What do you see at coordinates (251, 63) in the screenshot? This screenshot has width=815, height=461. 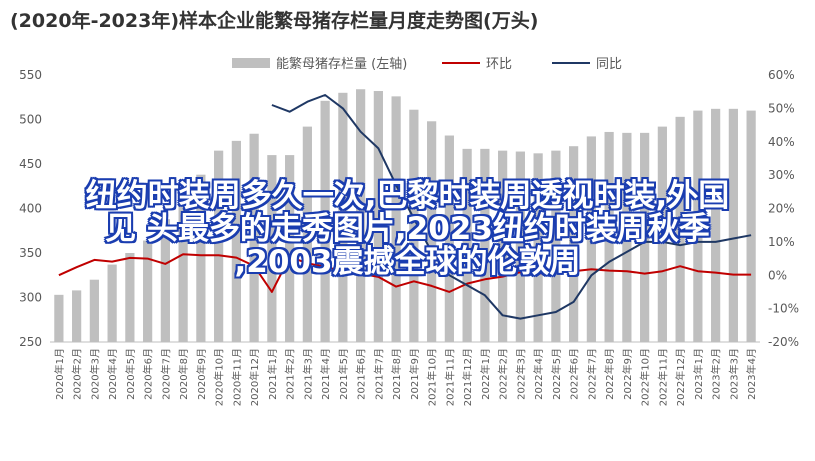 I see `legend-swatch-bar` at bounding box center [251, 63].